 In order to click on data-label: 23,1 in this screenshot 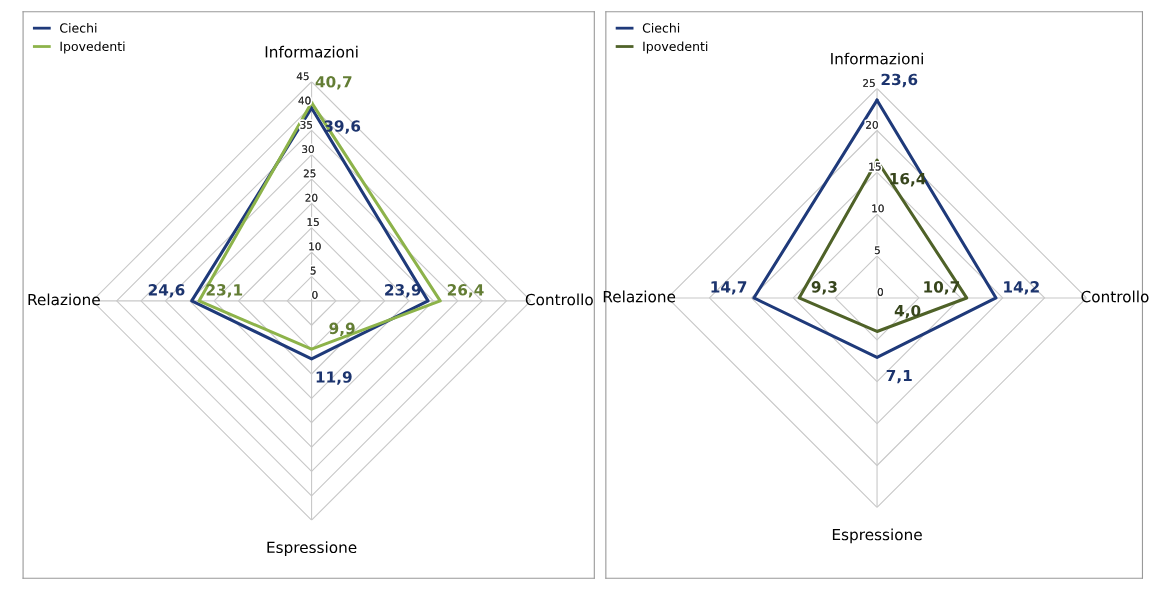, I will do `click(224, 291)`.